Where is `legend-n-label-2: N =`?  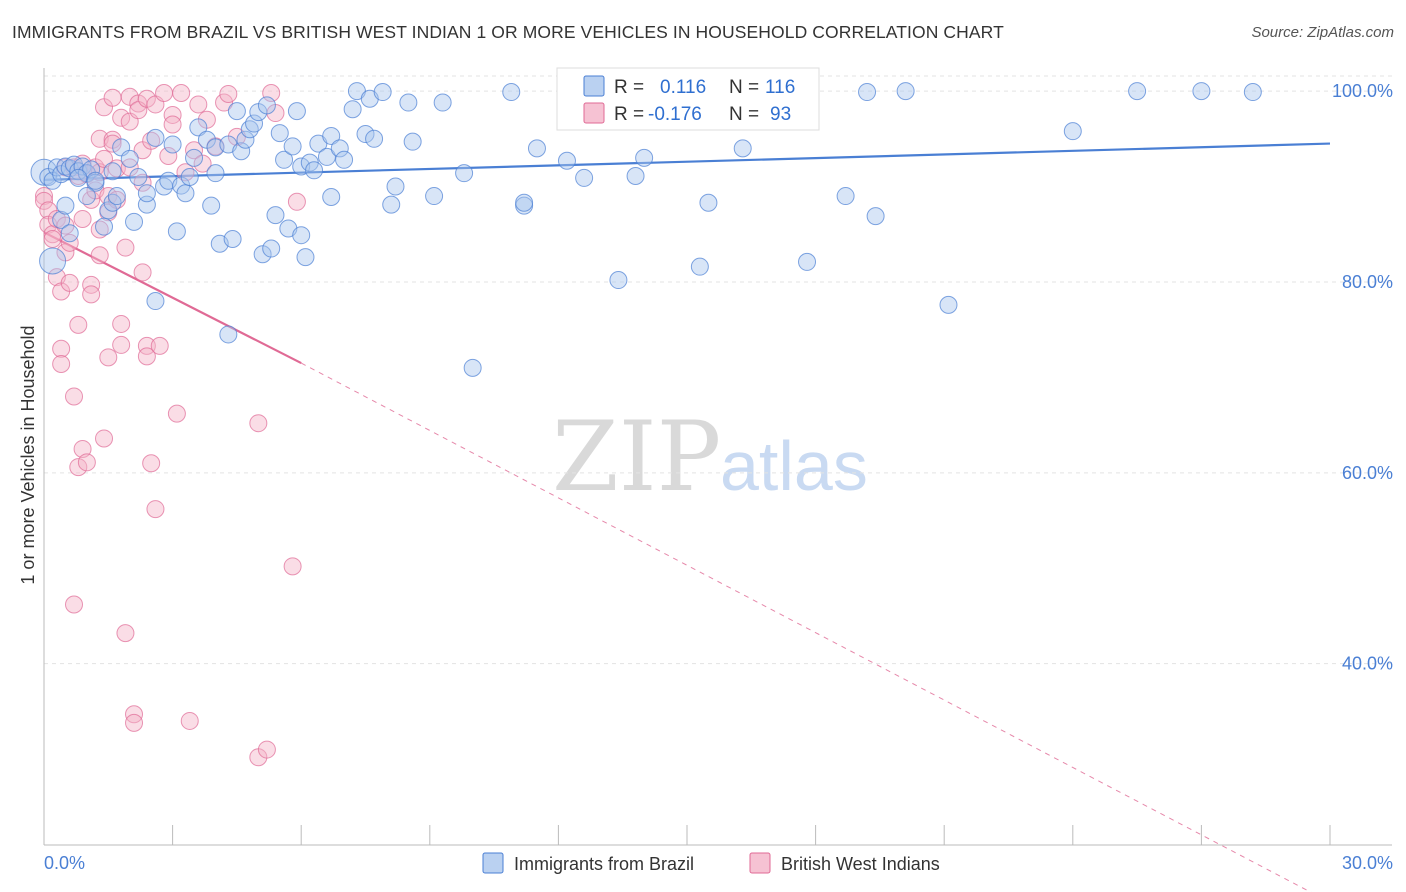 legend-n-label-2: N = is located at coordinates (744, 114).